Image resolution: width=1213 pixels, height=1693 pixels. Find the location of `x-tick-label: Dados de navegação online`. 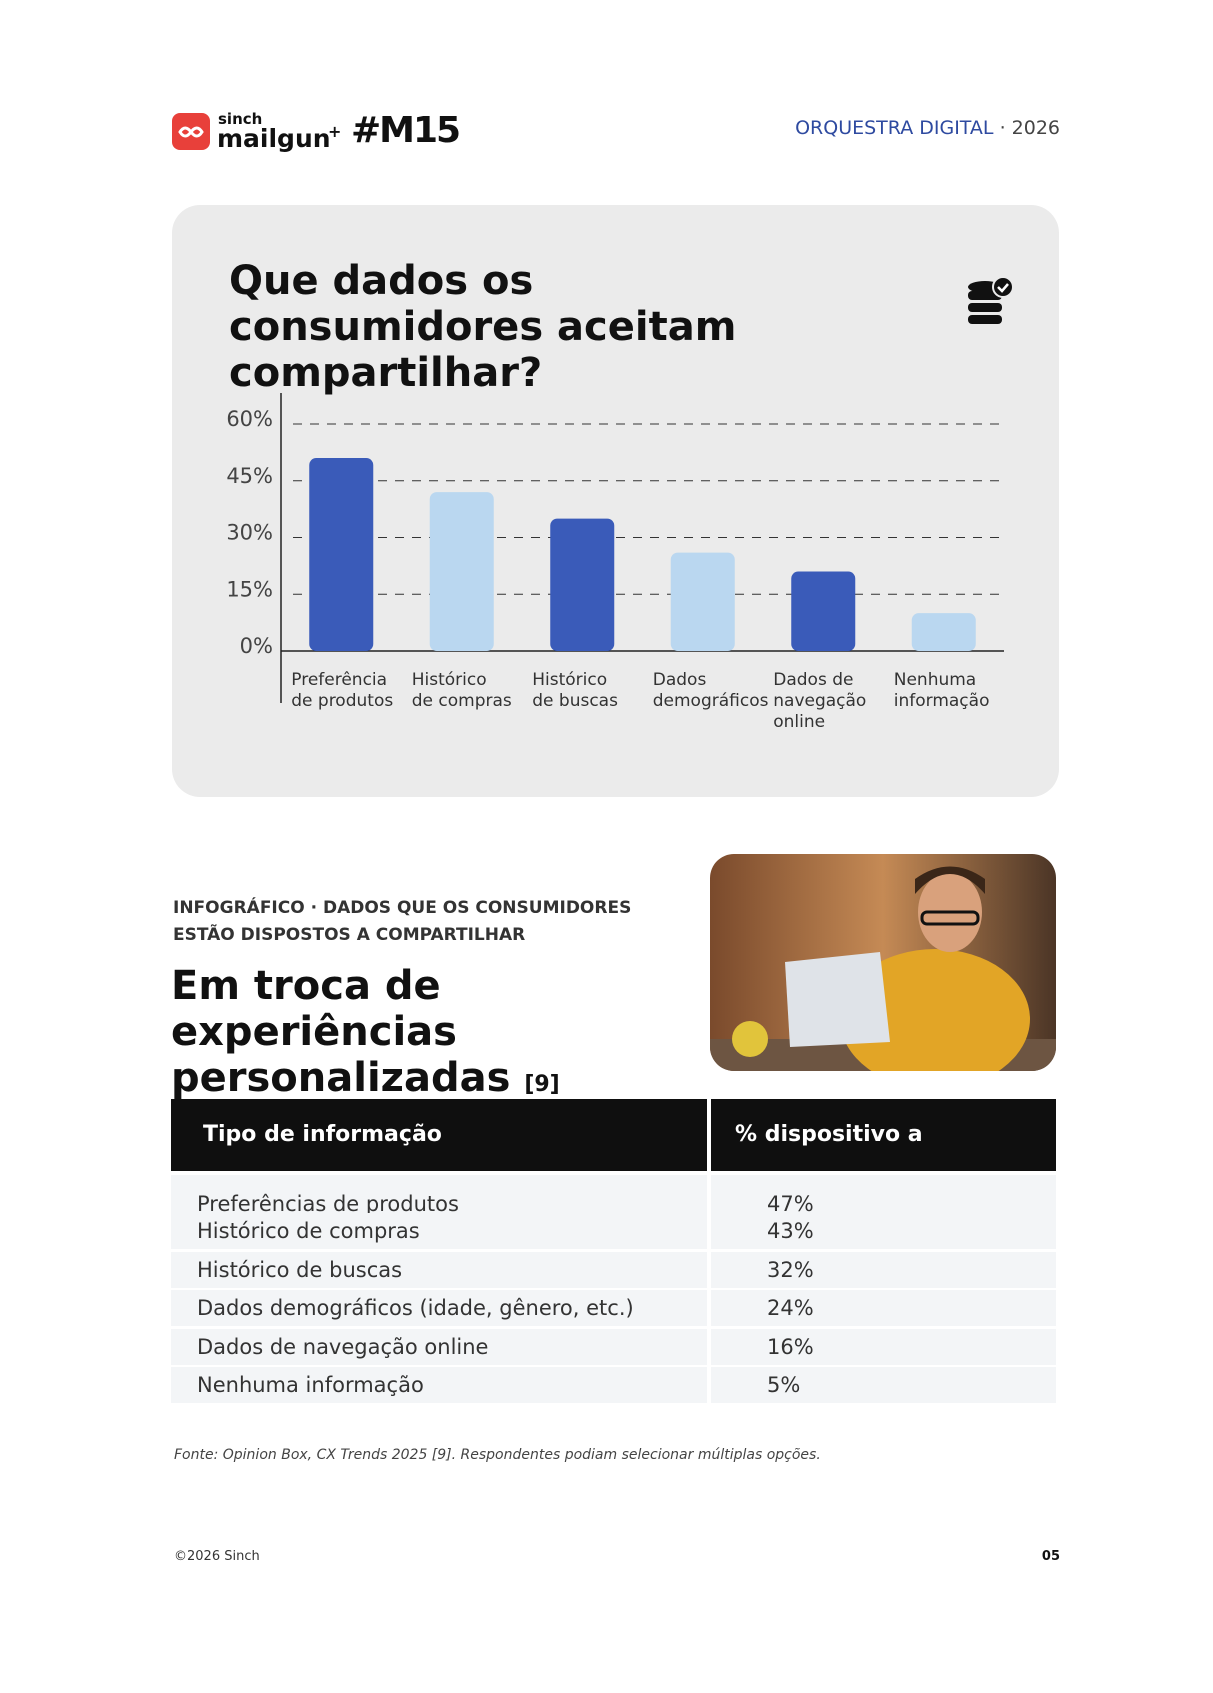

x-tick-label: Dados de navegação online is located at coordinates (819, 701).